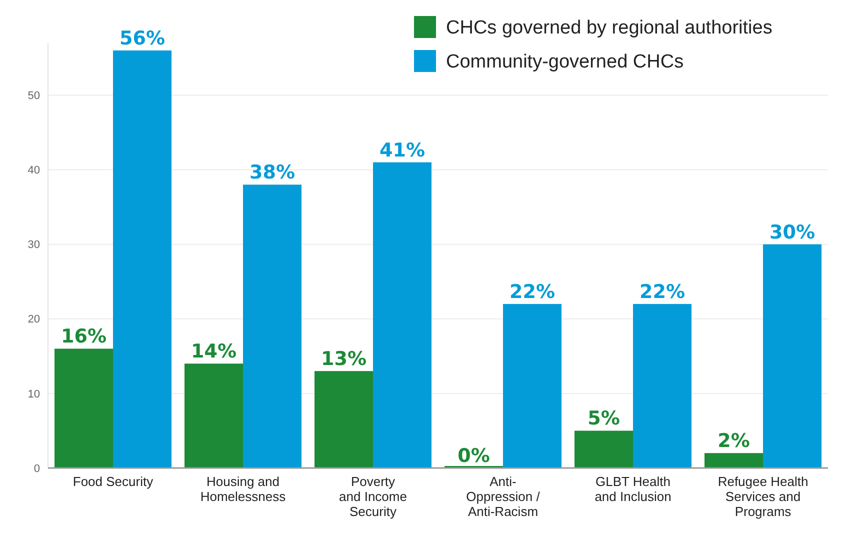 Image resolution: width=842 pixels, height=536 pixels. What do you see at coordinates (373, 496) in the screenshot?
I see `x-tick-label: Poverty and Income Security` at bounding box center [373, 496].